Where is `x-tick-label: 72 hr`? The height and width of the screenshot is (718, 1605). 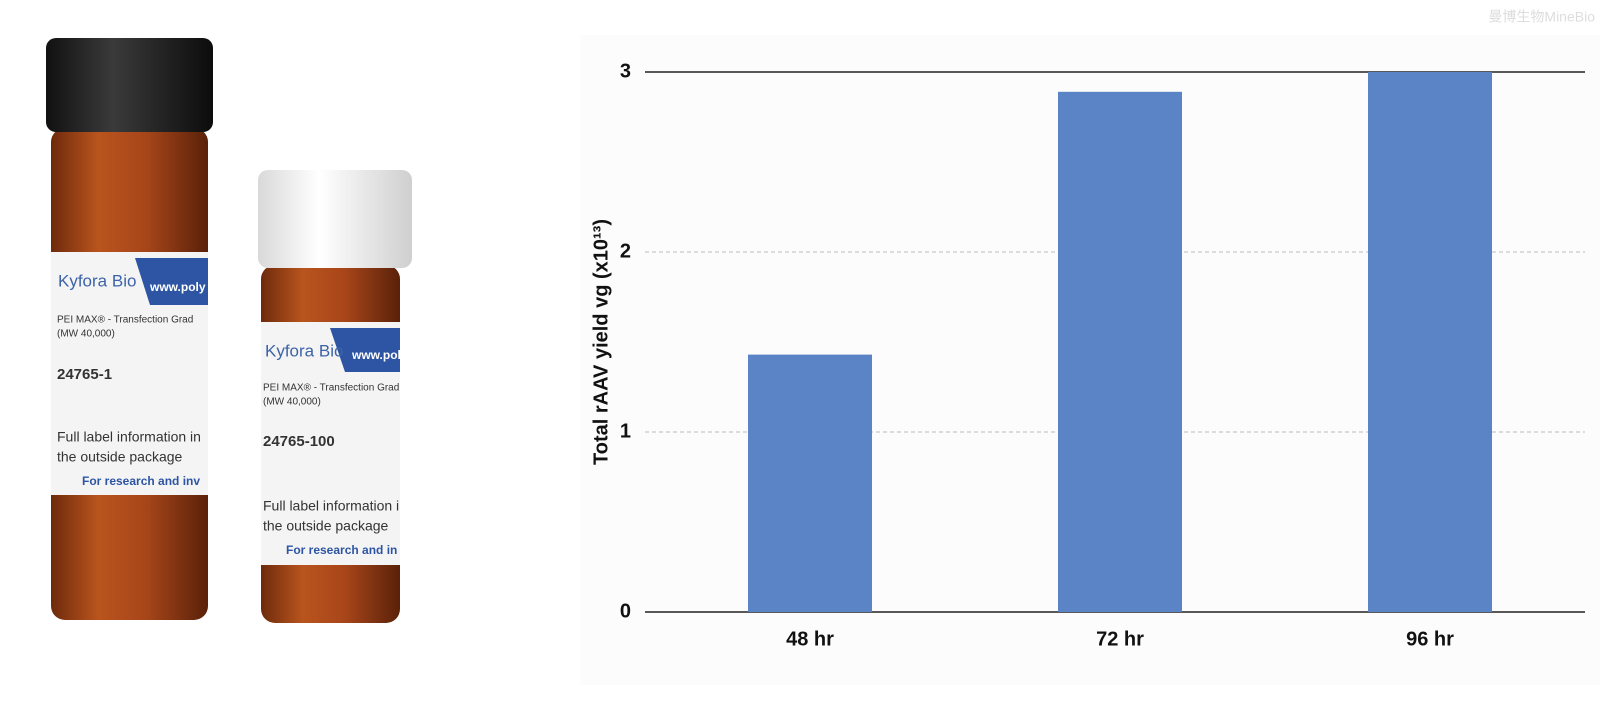 x-tick-label: 72 hr is located at coordinates (1120, 639).